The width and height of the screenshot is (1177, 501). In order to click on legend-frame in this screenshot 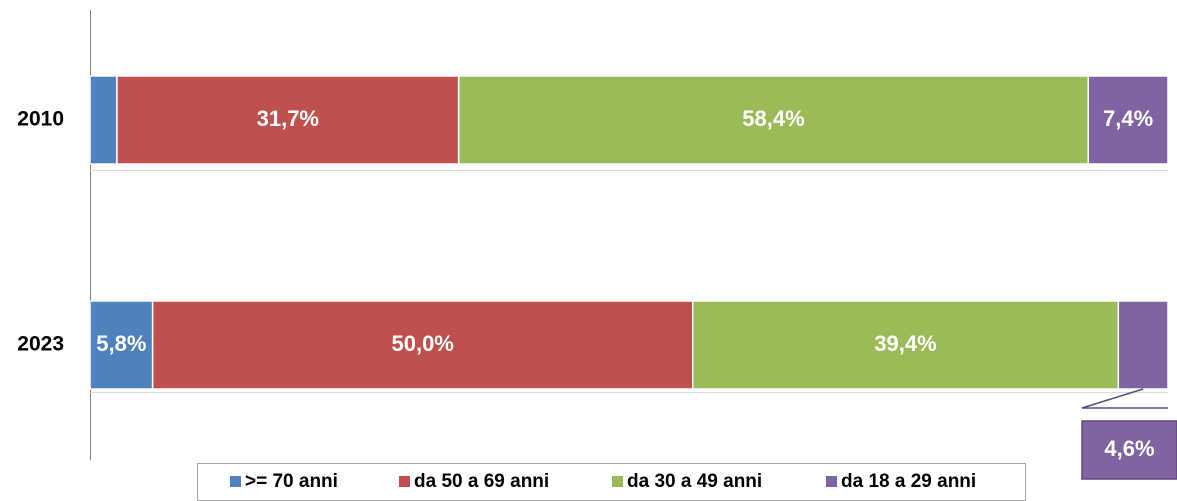, I will do `click(611, 482)`.